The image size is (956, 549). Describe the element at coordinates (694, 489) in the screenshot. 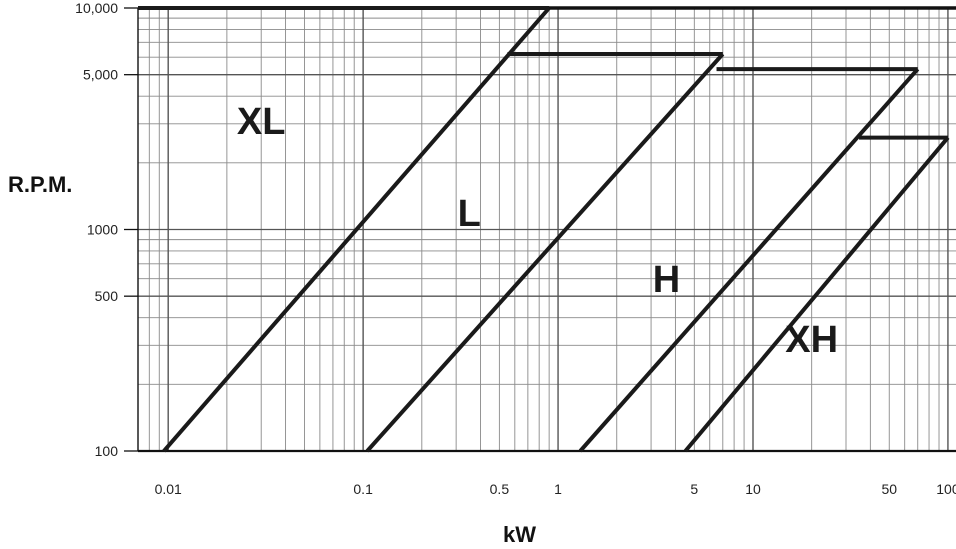

I see `x-tick-label: 5` at that location.